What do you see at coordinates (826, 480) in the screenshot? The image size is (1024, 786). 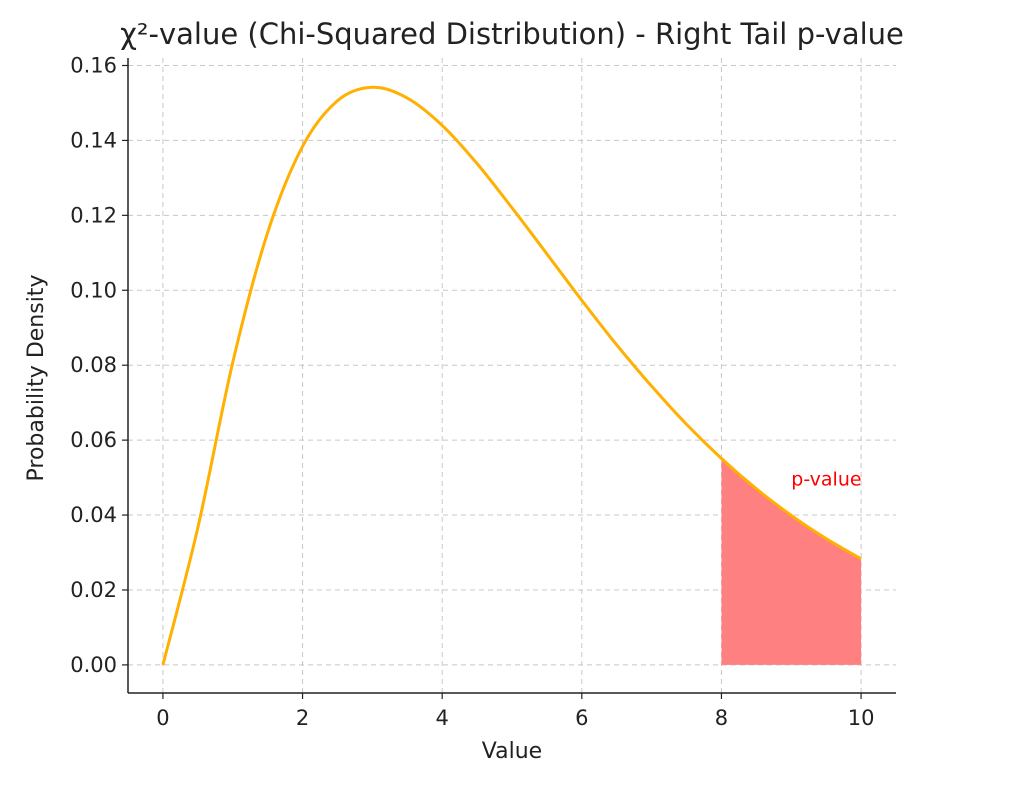 I see `p-value-annotation: p-value` at bounding box center [826, 480].